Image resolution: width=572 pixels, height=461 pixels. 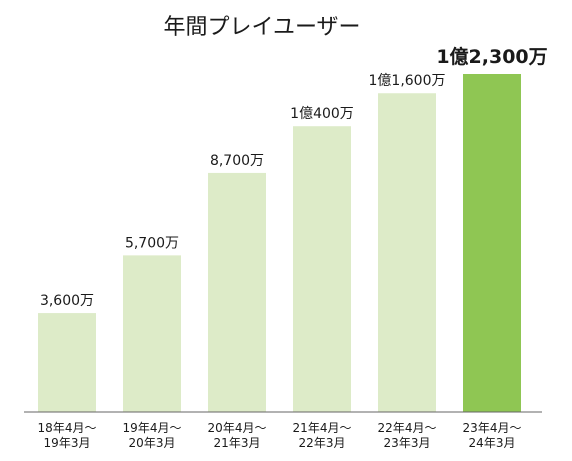 What do you see at coordinates (67, 428) in the screenshot?
I see `x-tick-line-1-1: 18年4月～` at bounding box center [67, 428].